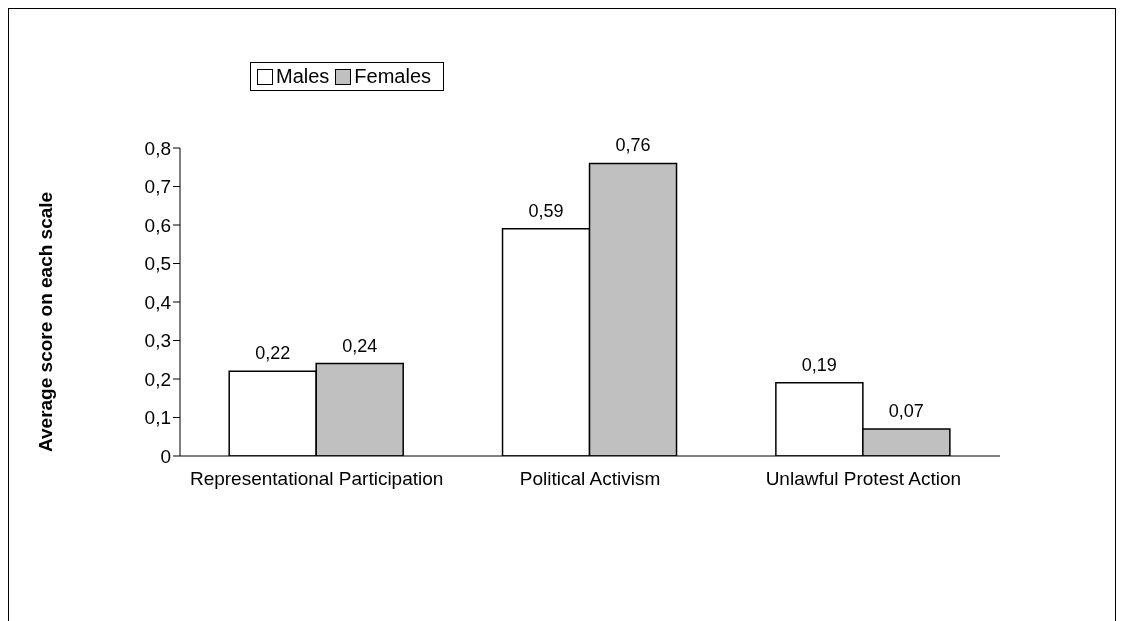  I want to click on y-tick-label: 0,7, so click(157, 187).